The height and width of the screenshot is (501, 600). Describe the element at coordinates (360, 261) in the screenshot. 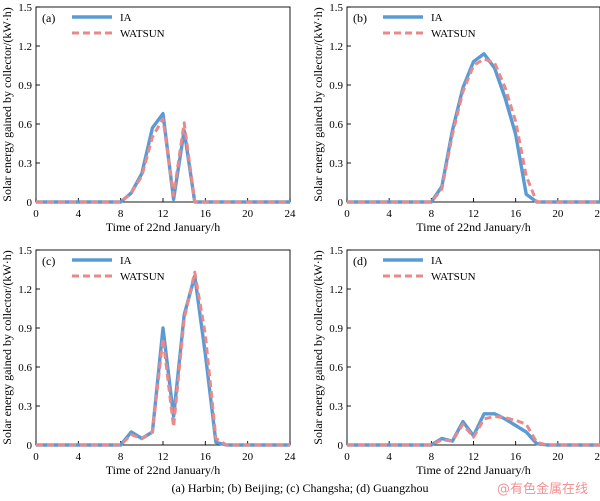

I see `panel-label: (d)` at that location.